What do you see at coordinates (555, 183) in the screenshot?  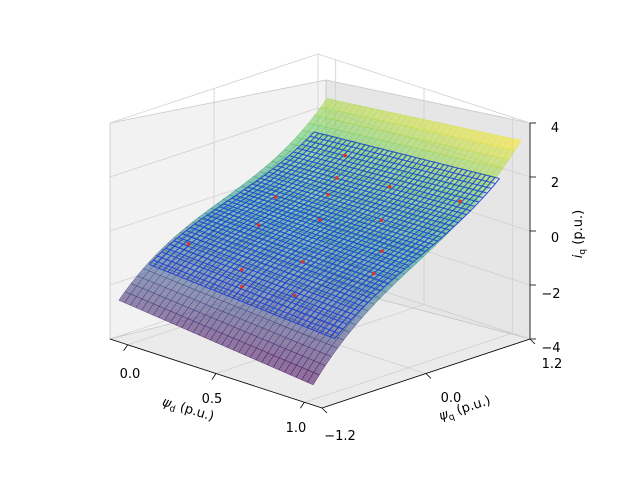 I see `z-tick-label-3: 2` at bounding box center [555, 183].